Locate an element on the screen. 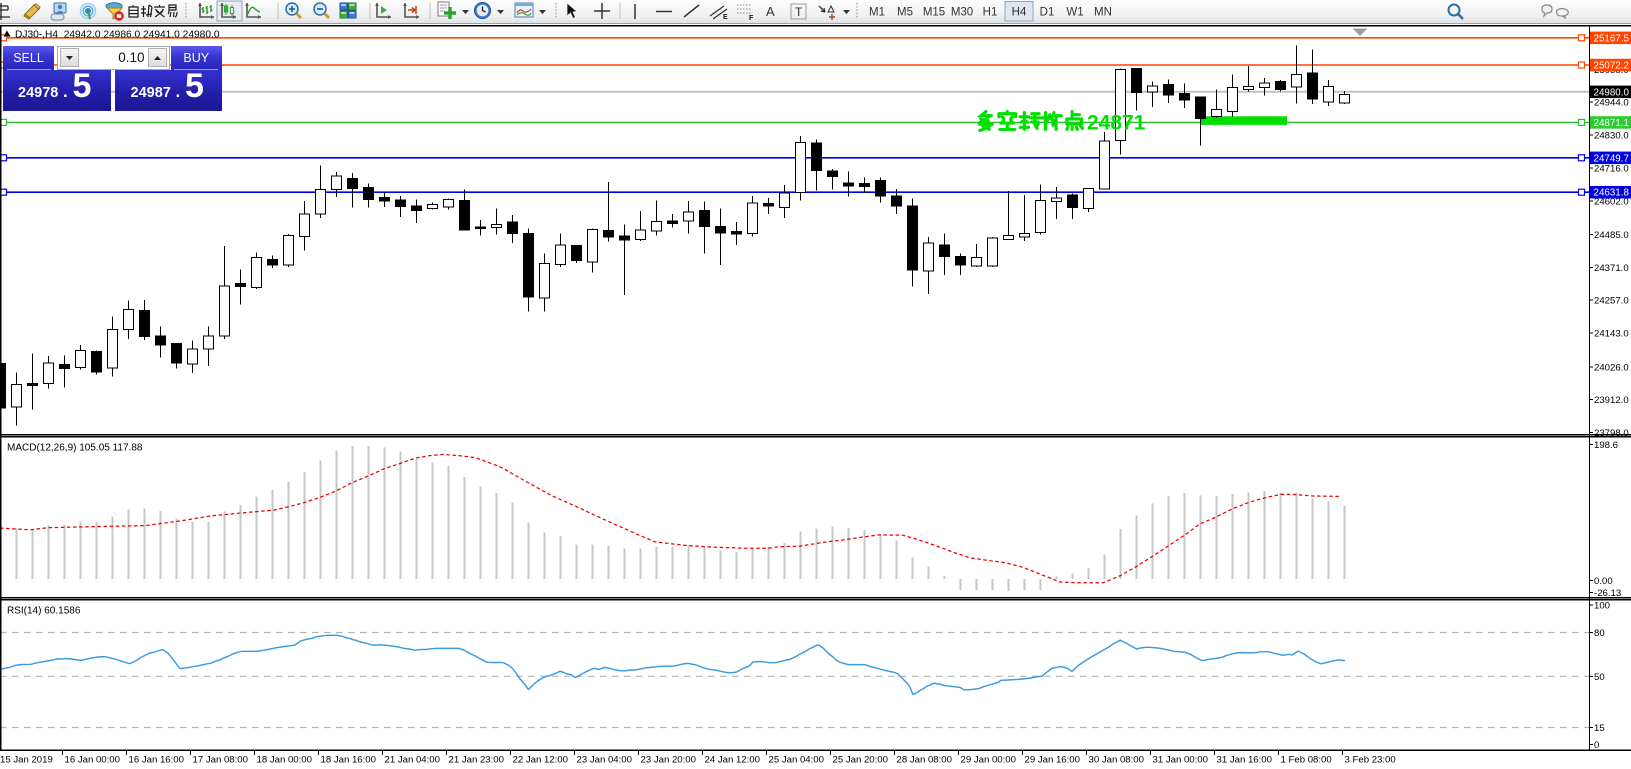 The width and height of the screenshot is (1631, 769). svg-text: 15 Jan 2019 is located at coordinates (26, 760).